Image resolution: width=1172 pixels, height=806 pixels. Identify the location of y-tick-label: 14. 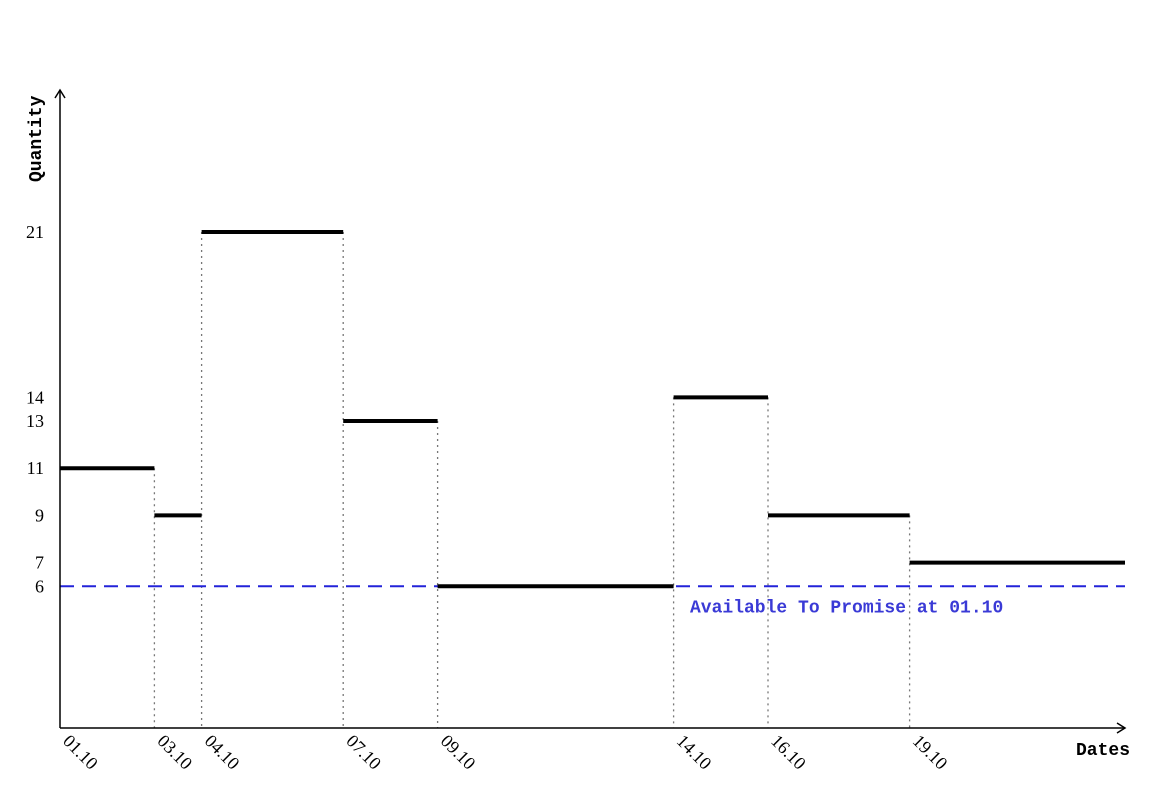
(35, 397).